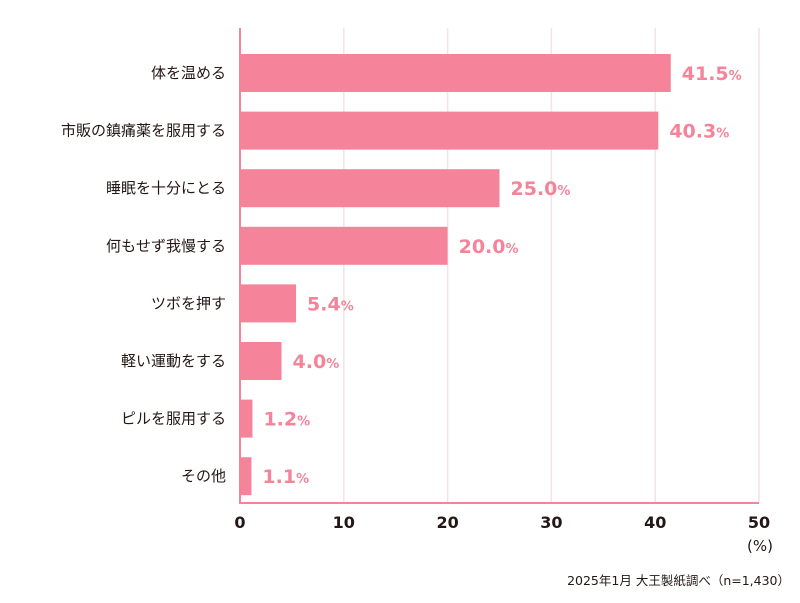  Describe the element at coordinates (143, 131) in the screenshot. I see `category-label: 市販の鎮痛薬を服用する` at that location.